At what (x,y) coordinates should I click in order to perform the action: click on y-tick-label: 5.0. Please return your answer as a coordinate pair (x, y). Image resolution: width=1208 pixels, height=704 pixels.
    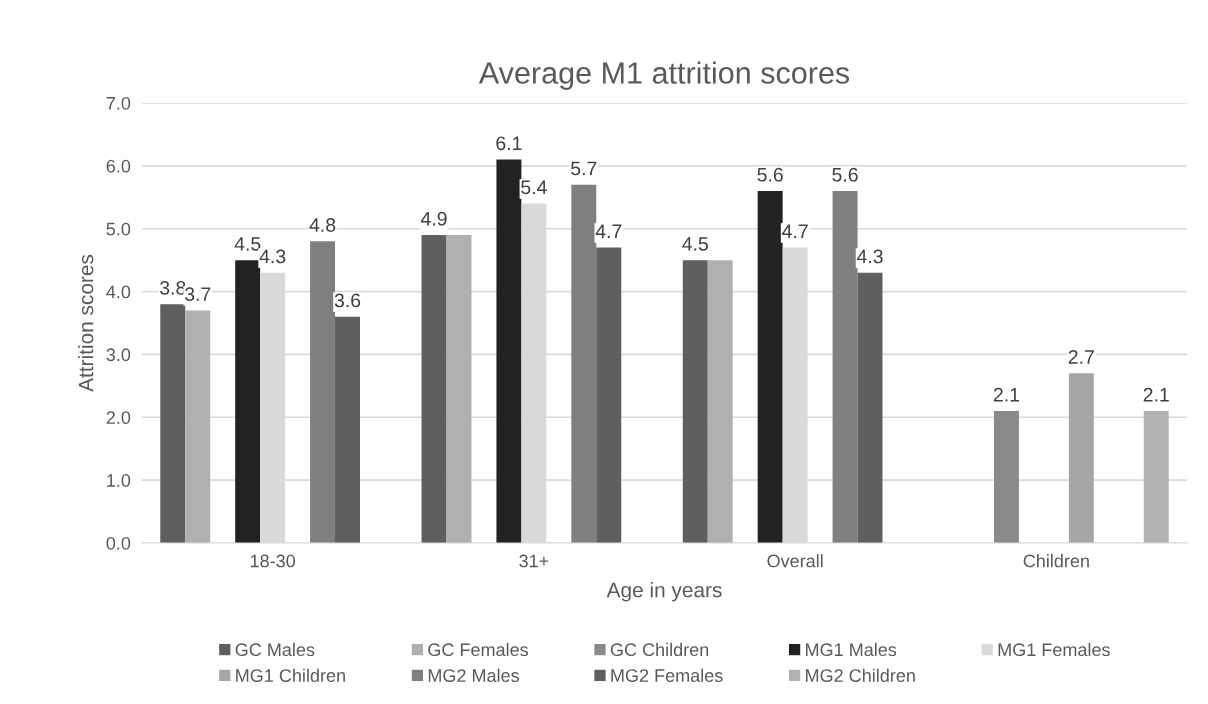
    Looking at the image, I should click on (118, 229).